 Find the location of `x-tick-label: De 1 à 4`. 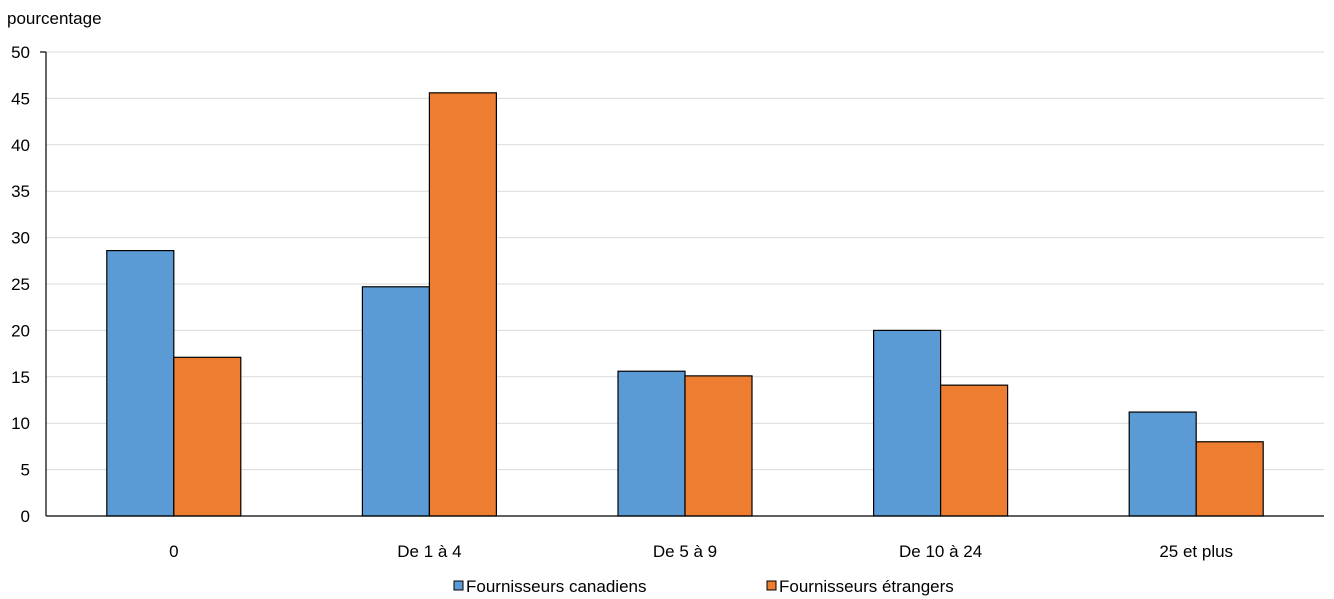

x-tick-label: De 1 à 4 is located at coordinates (429, 551).